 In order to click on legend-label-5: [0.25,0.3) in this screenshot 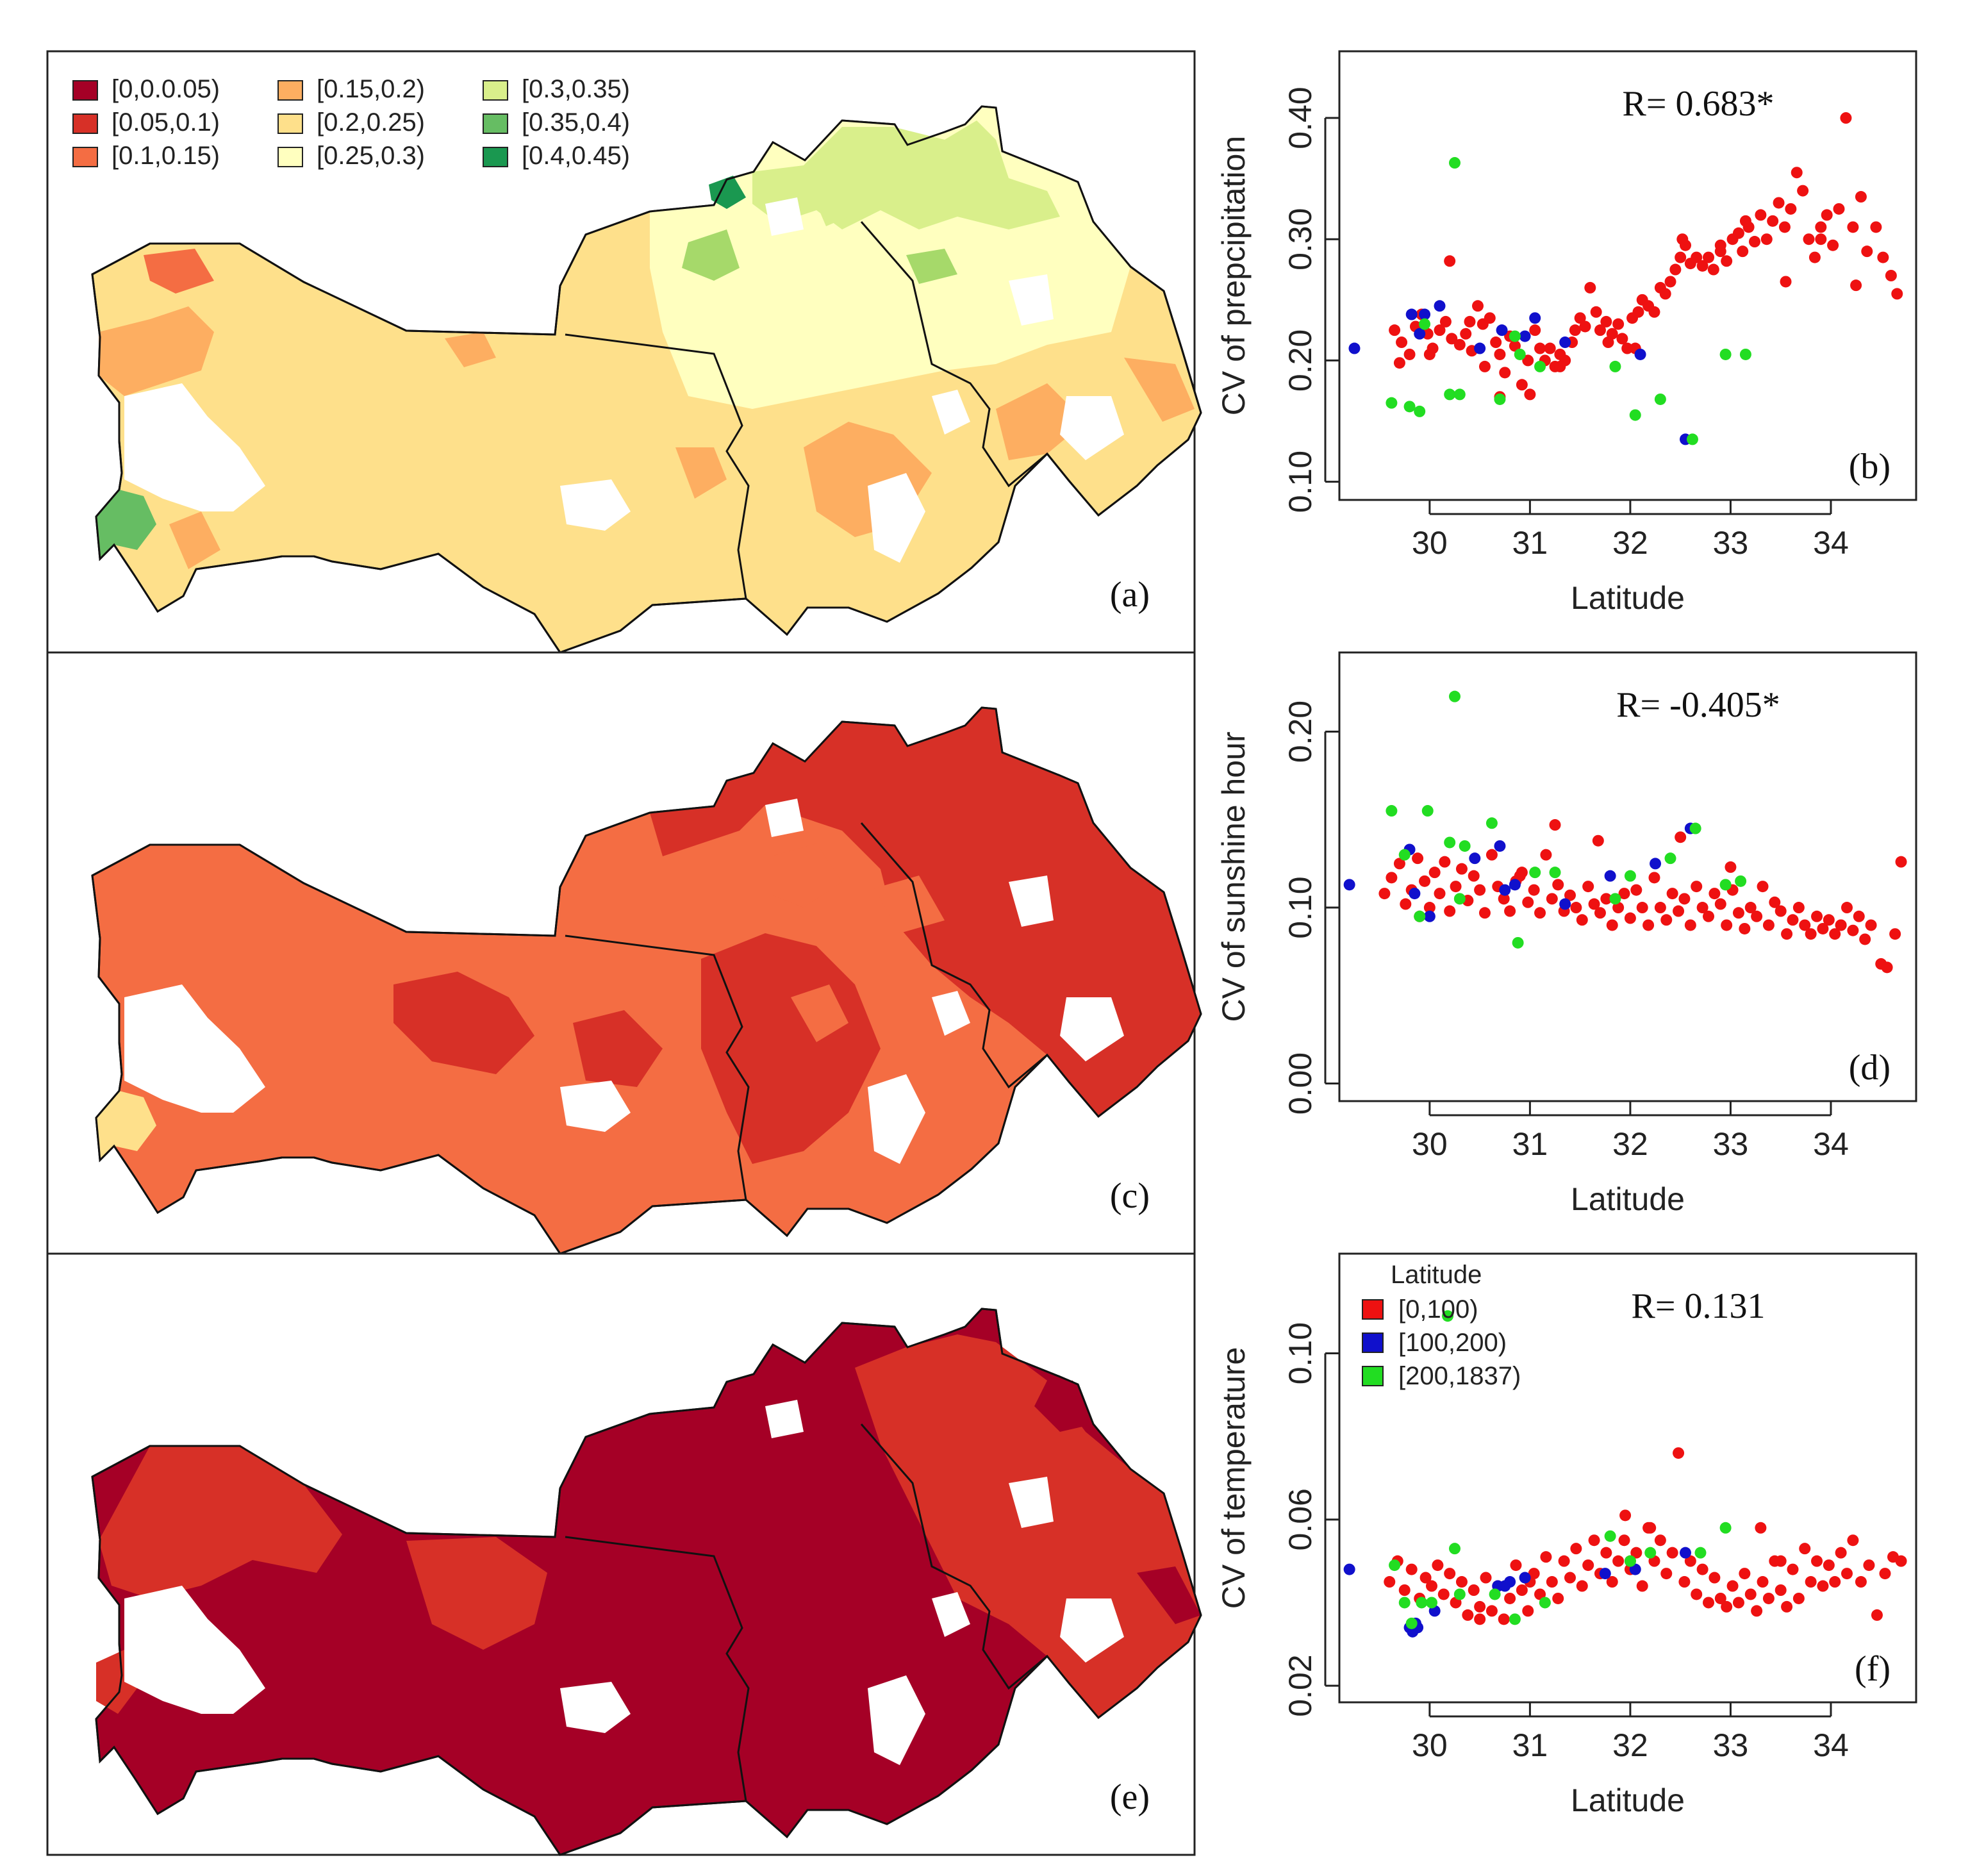, I will do `click(371, 156)`.